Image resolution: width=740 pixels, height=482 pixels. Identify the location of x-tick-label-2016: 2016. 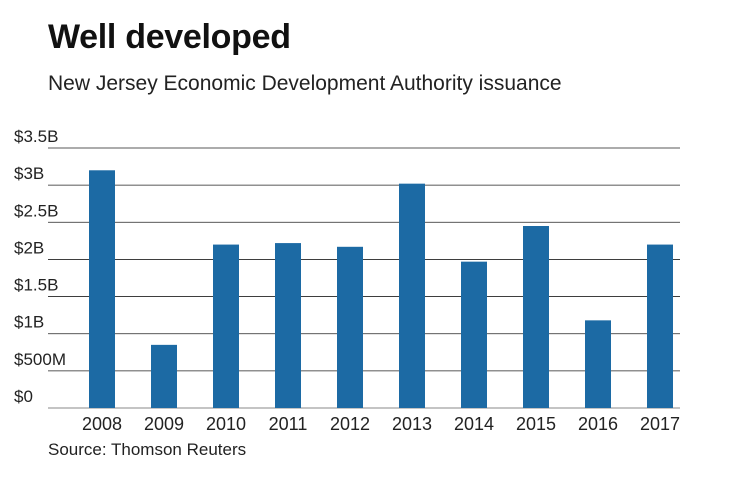
(598, 424).